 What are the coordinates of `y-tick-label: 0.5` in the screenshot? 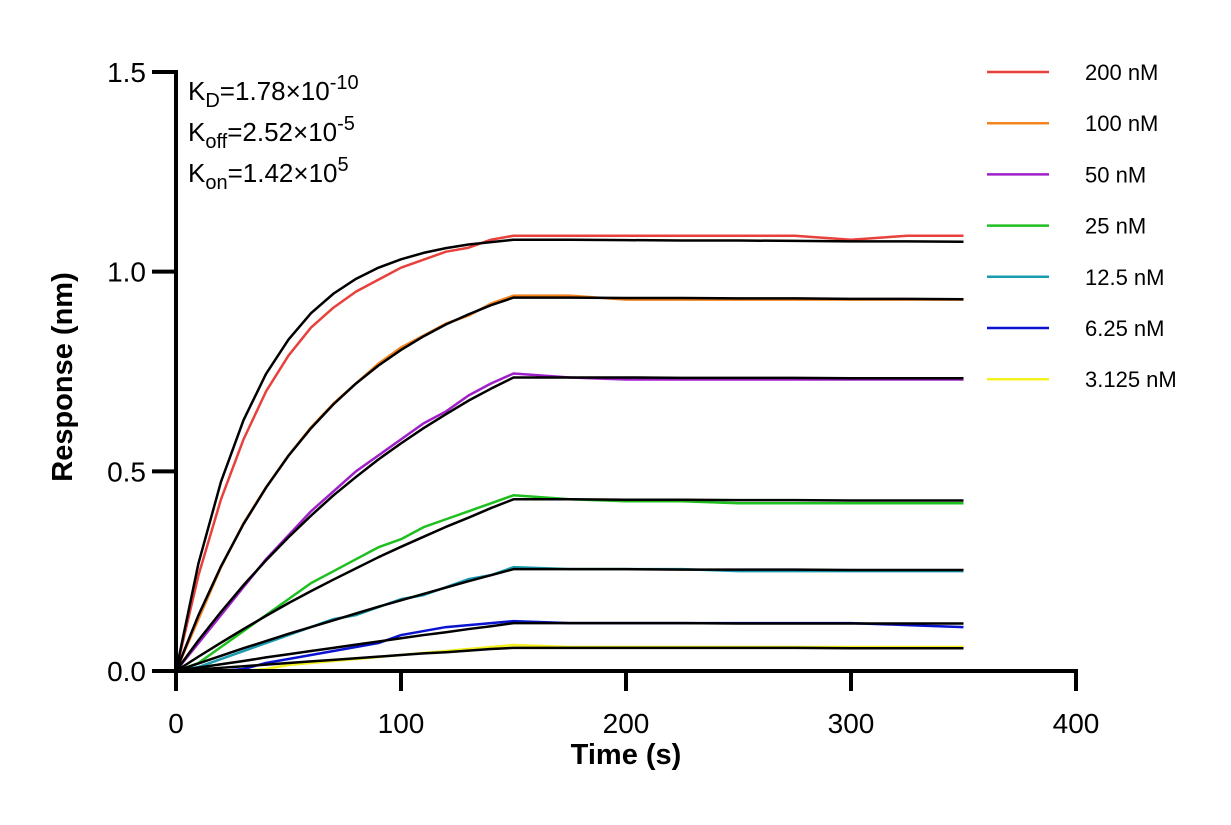 It's located at (126, 471).